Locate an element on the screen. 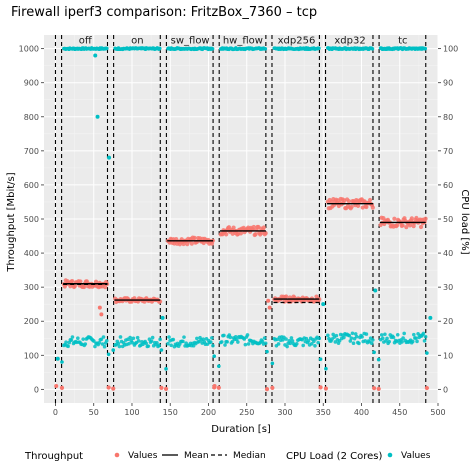 This screenshot has width=474, height=474. segment-label-xdp256: xdp256 is located at coordinates (297, 41).